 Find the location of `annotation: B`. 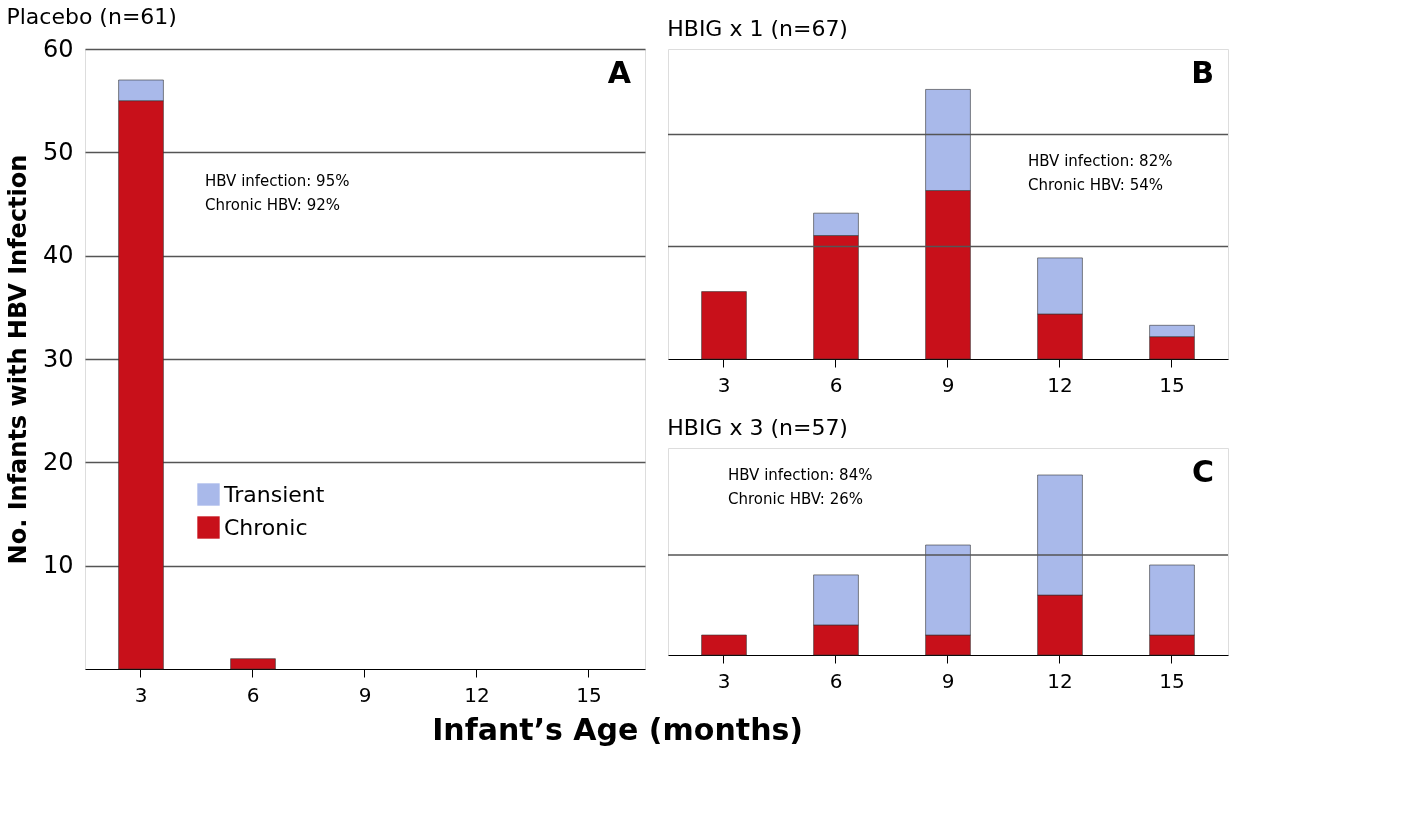

annotation: B is located at coordinates (1202, 72).